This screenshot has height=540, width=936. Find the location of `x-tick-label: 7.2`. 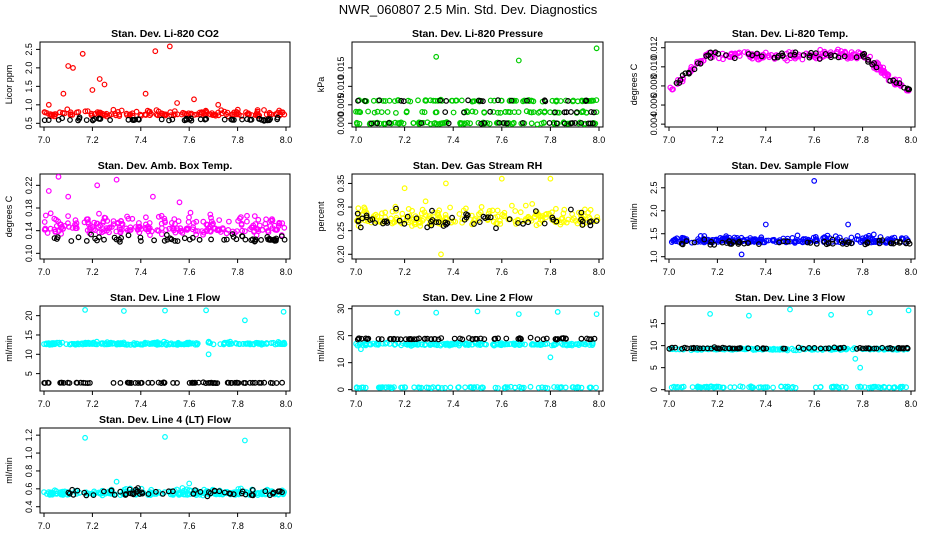

x-tick-label: 7.2 is located at coordinates (92, 140).